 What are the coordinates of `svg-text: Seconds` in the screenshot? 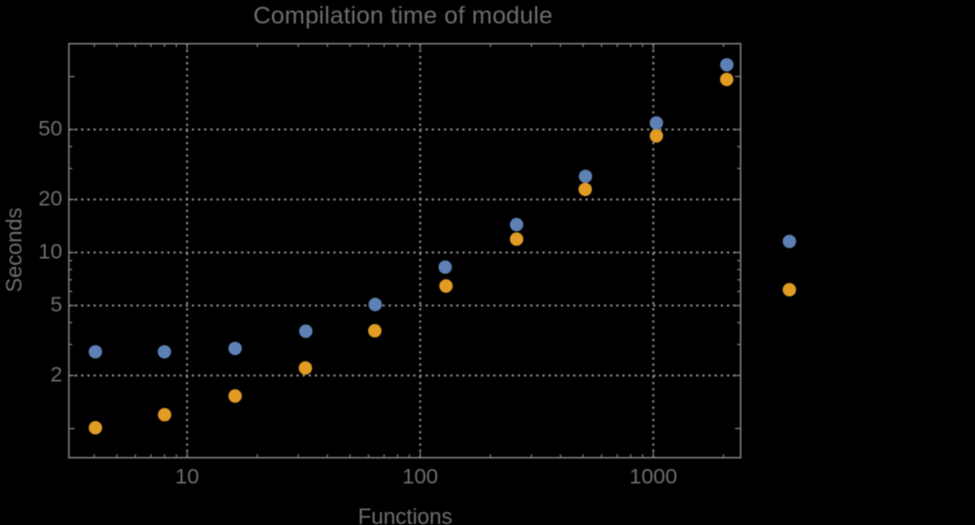 It's located at (14, 249).